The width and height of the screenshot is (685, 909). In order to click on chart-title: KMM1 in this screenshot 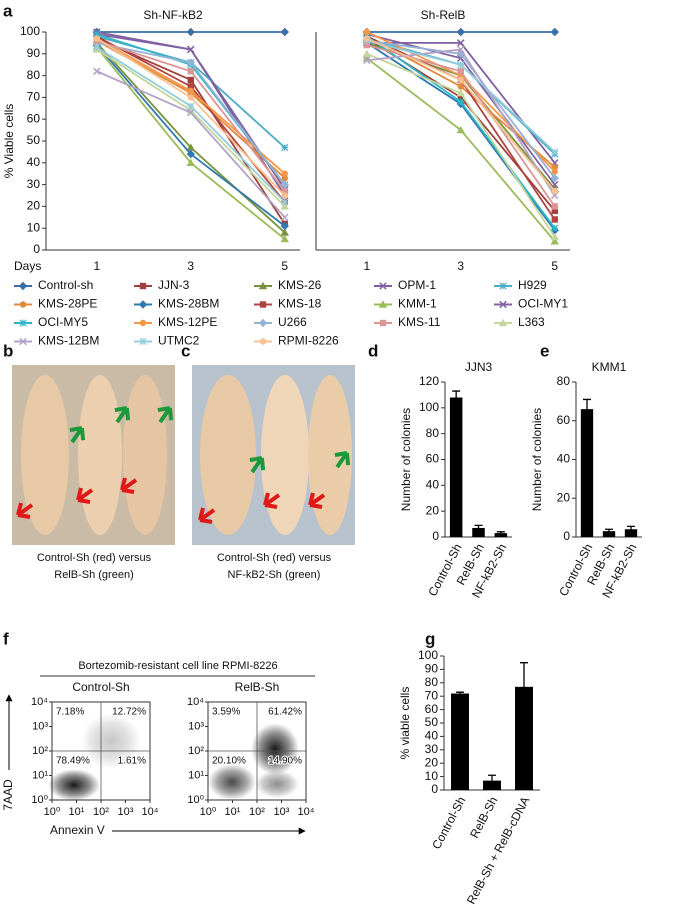, I will do `click(609, 367)`.